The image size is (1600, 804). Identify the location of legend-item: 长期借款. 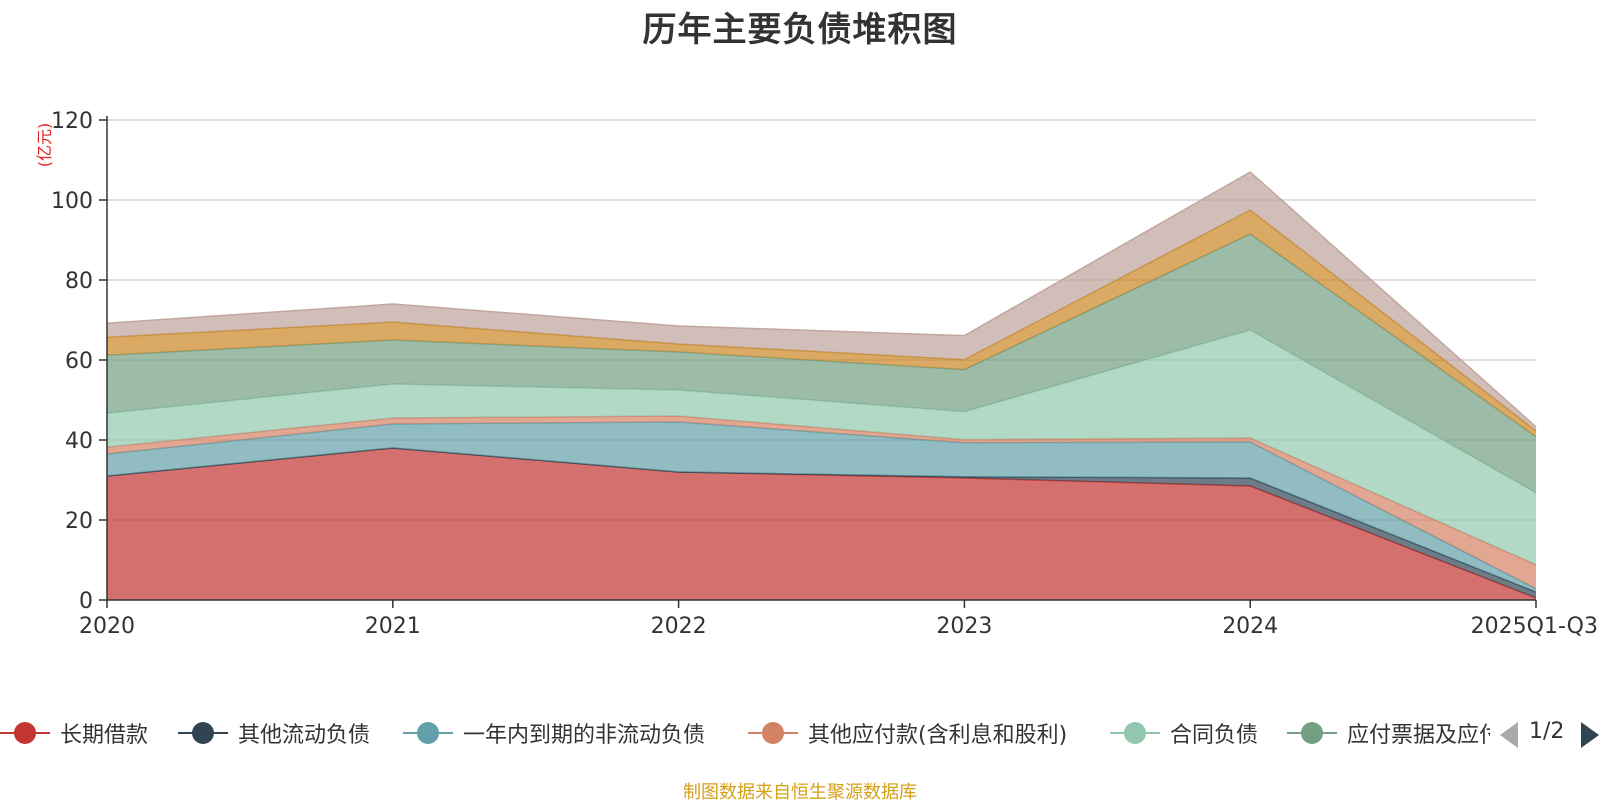
(74, 733).